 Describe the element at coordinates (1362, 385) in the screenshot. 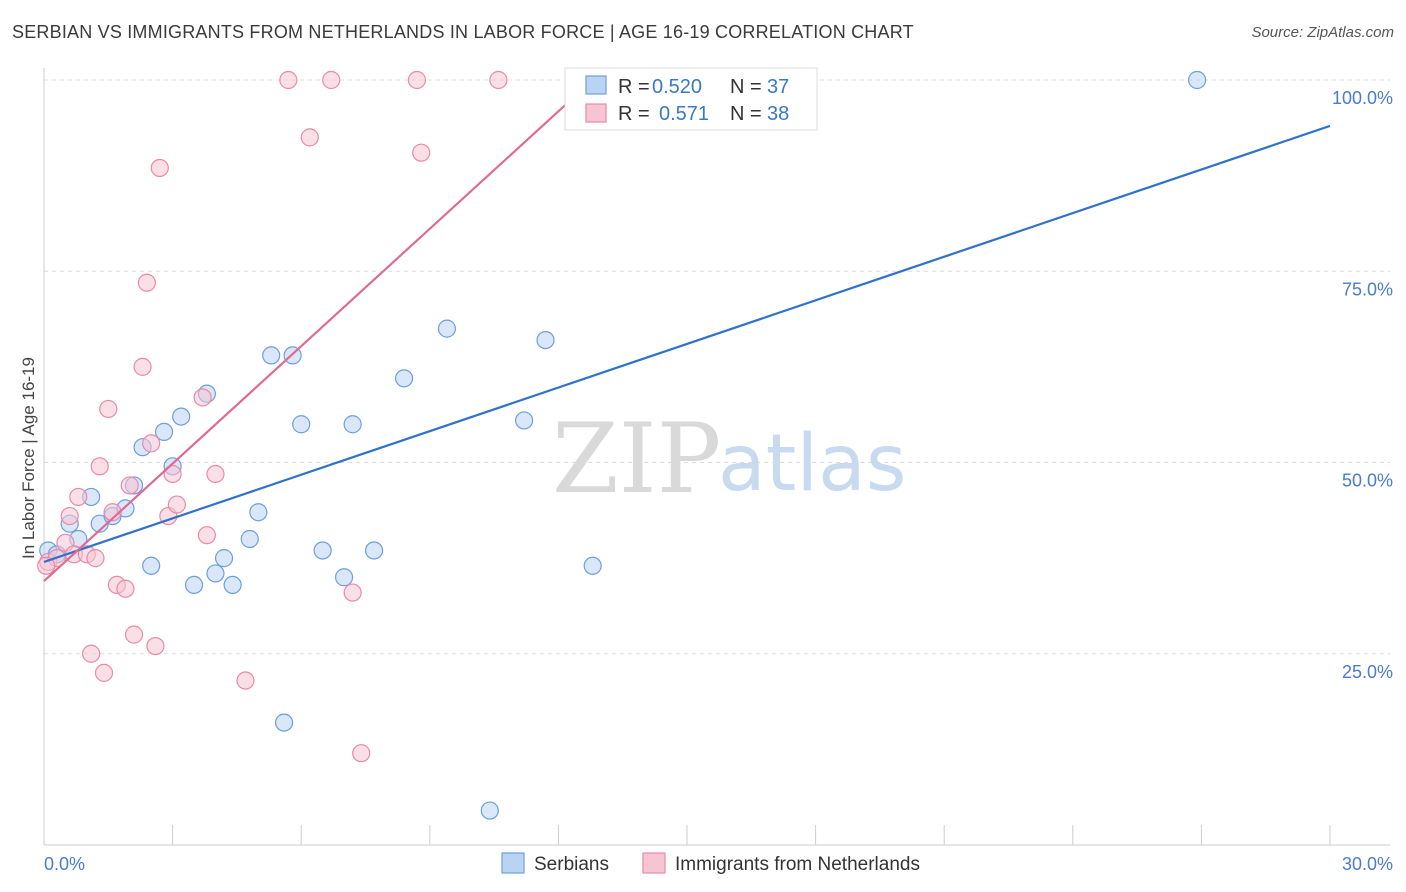

I see `y-tick-labels: 25.0% 50.0% 75.0% 100.0%` at that location.